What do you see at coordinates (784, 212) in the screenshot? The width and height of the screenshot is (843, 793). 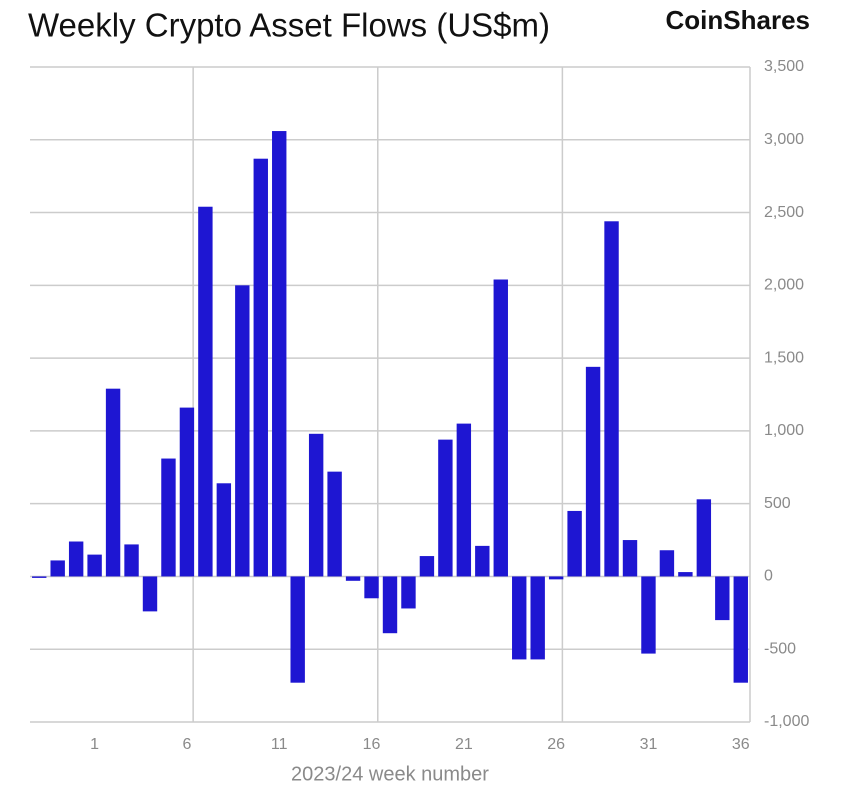 I see `y-tick-label: 2,500` at bounding box center [784, 212].